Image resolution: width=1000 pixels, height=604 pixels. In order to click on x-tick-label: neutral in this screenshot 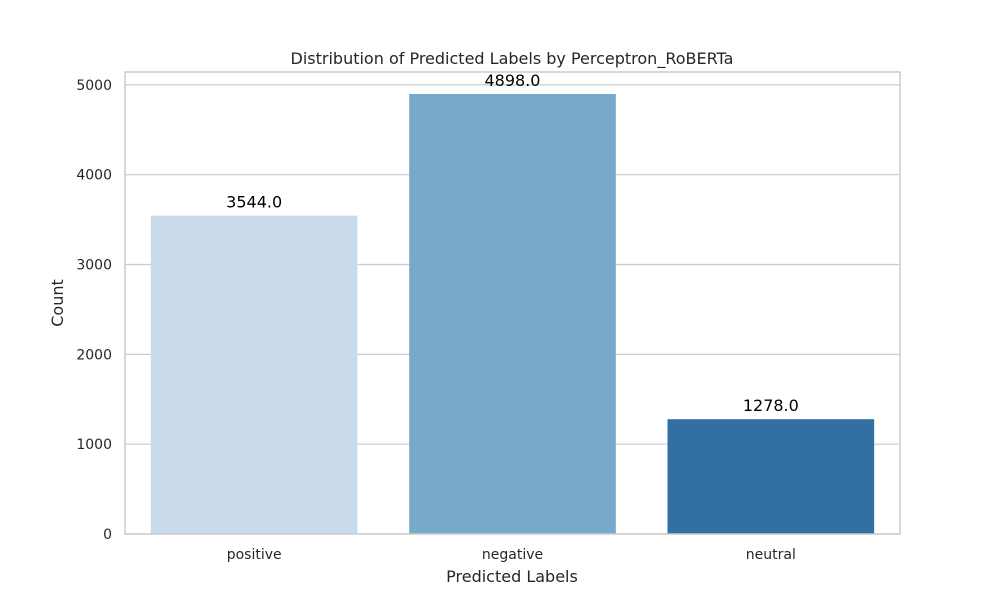, I will do `click(771, 555)`.